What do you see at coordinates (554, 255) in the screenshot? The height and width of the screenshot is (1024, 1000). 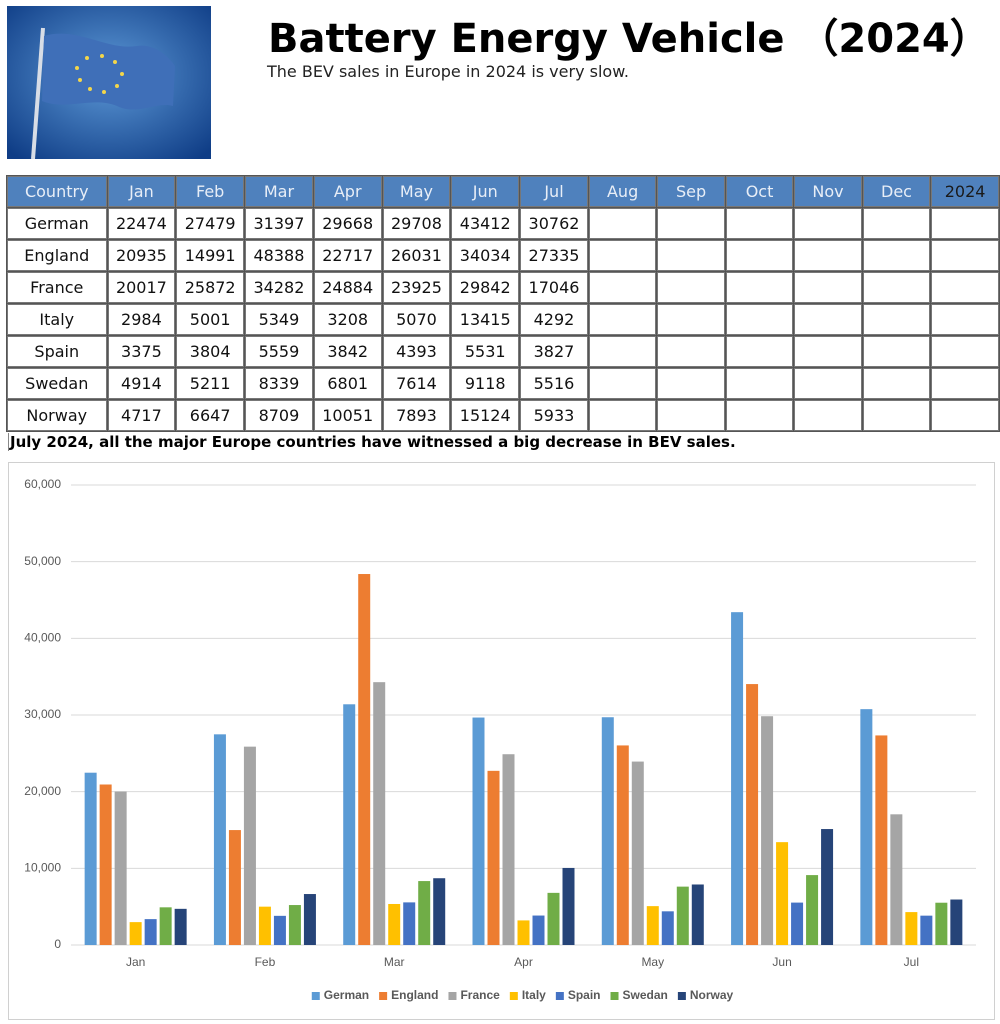 I see `value-cell: 27335` at bounding box center [554, 255].